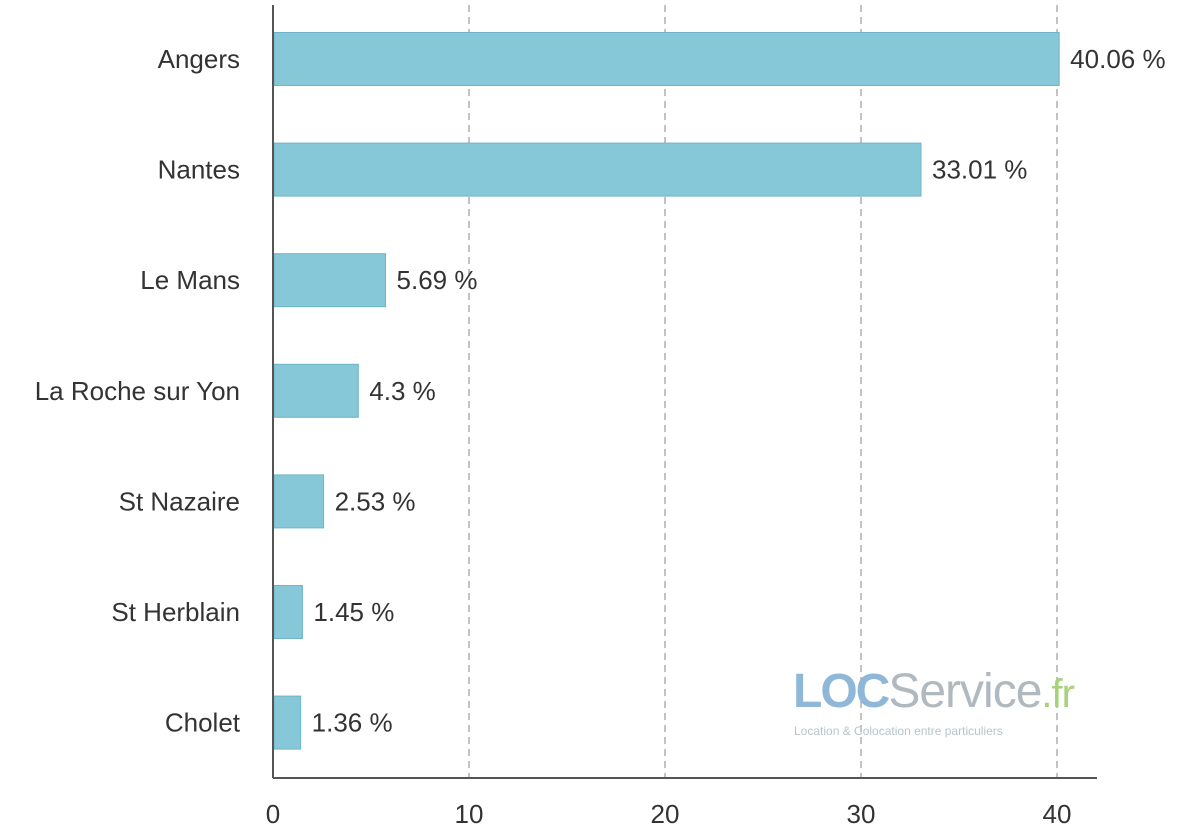 This screenshot has height=833, width=1180. I want to click on x-tick-label: 10, so click(469, 814).